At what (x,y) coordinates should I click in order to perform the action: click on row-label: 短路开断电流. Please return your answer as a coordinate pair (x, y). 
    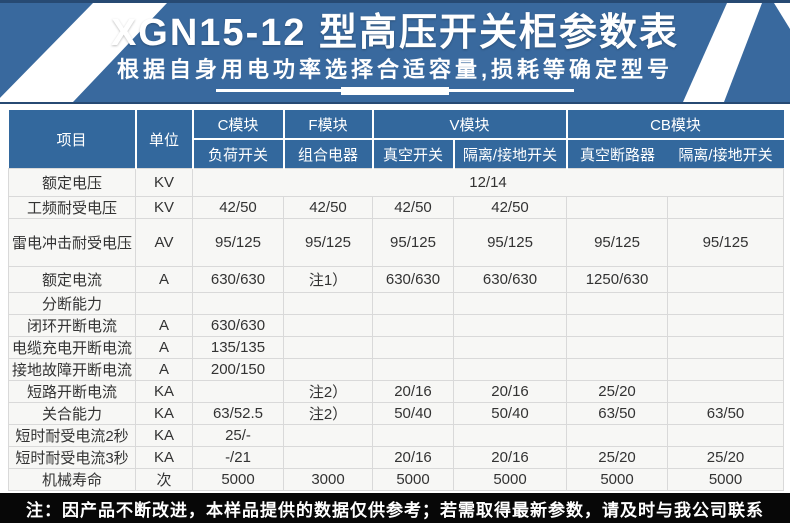
    Looking at the image, I should click on (72, 391).